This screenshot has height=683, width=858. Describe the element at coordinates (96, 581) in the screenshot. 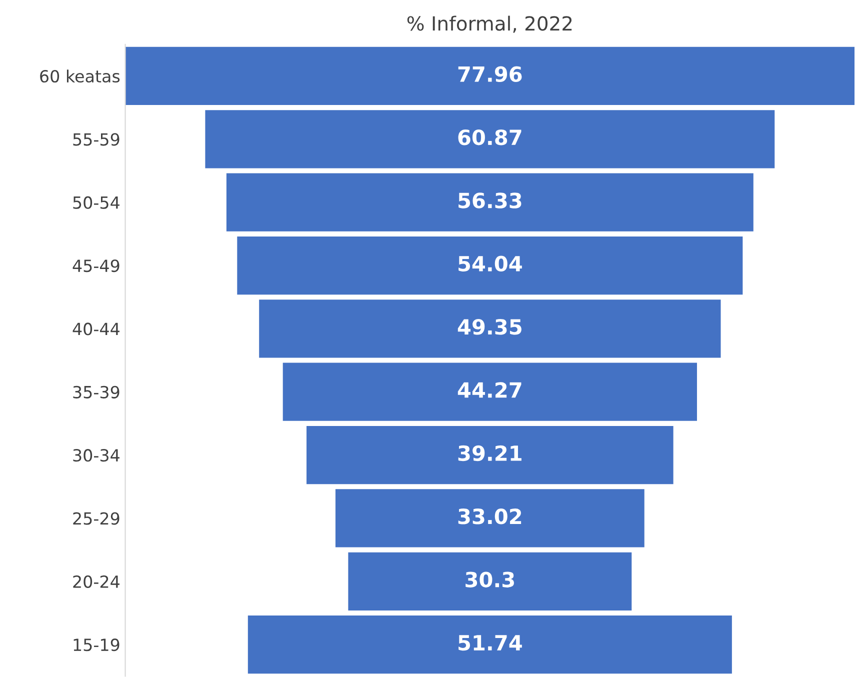

I see `category-label: 20-24` at that location.